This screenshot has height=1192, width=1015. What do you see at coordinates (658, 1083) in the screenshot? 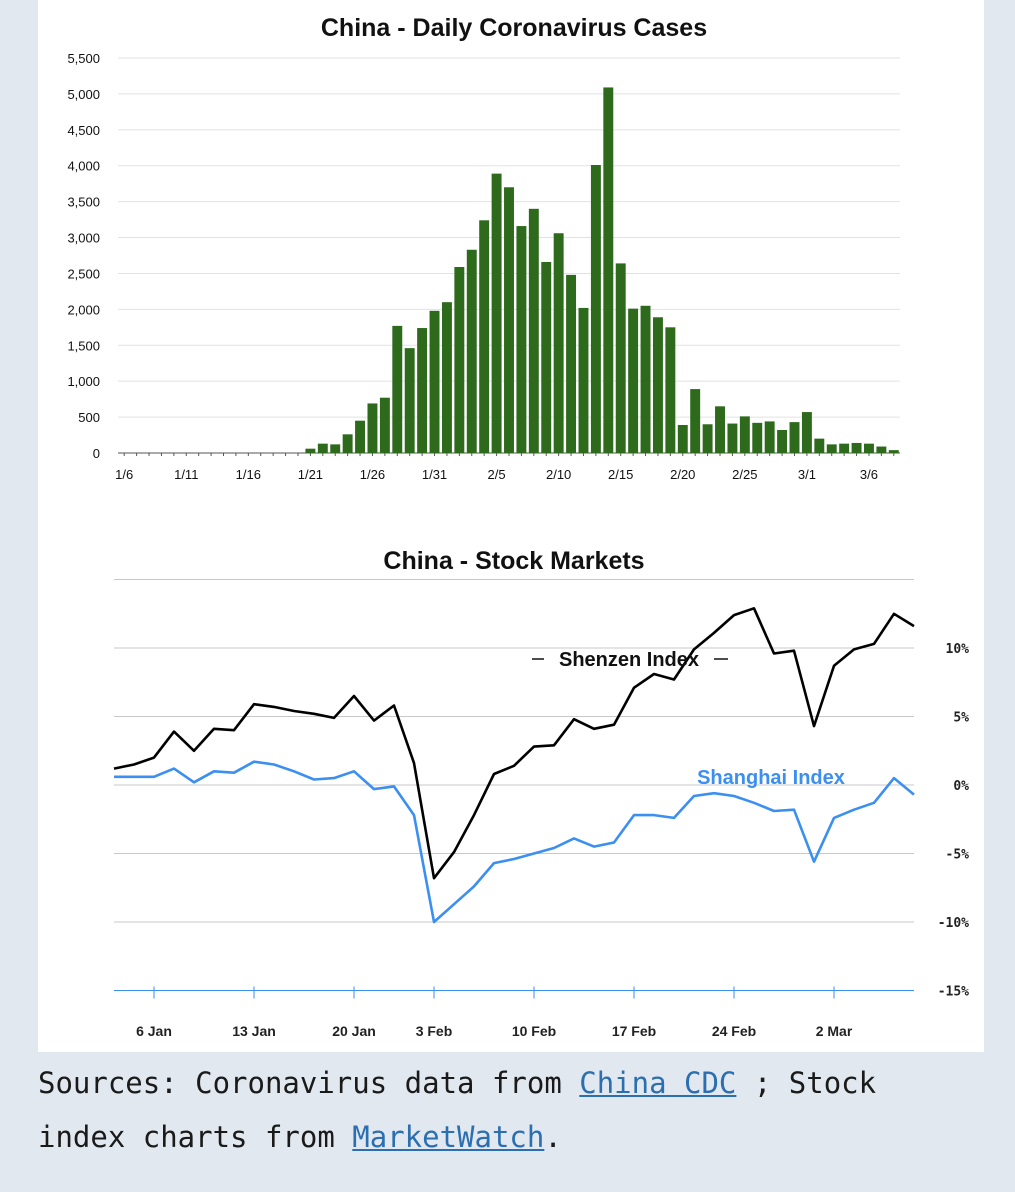
I see `china-cdc-link: China CDC` at bounding box center [658, 1083].